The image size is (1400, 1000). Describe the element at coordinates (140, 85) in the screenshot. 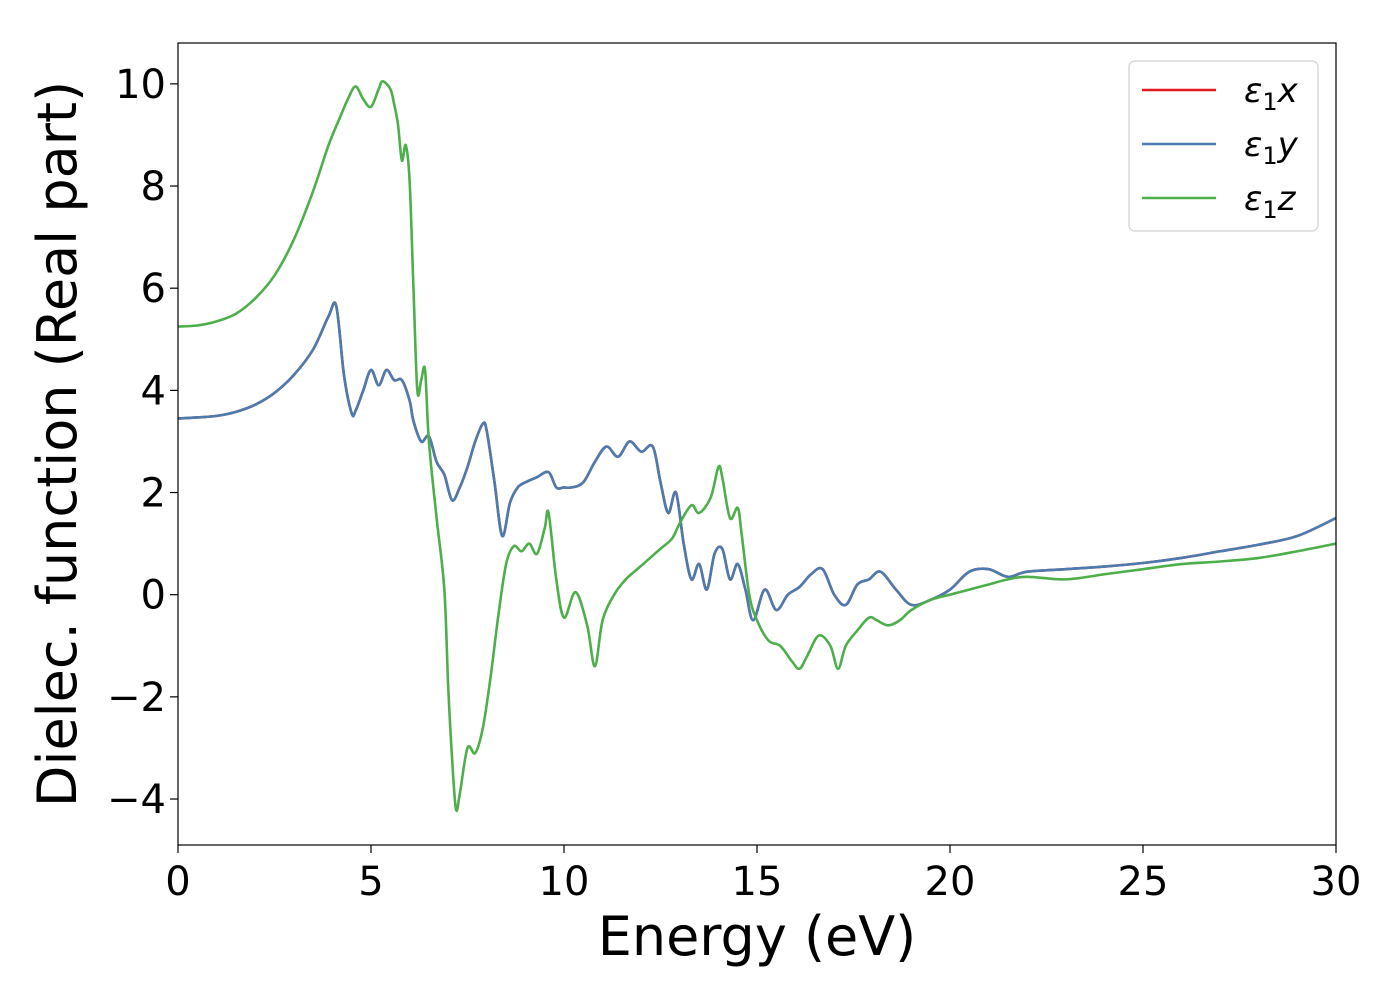

I see `y-tick-label: 10` at that location.